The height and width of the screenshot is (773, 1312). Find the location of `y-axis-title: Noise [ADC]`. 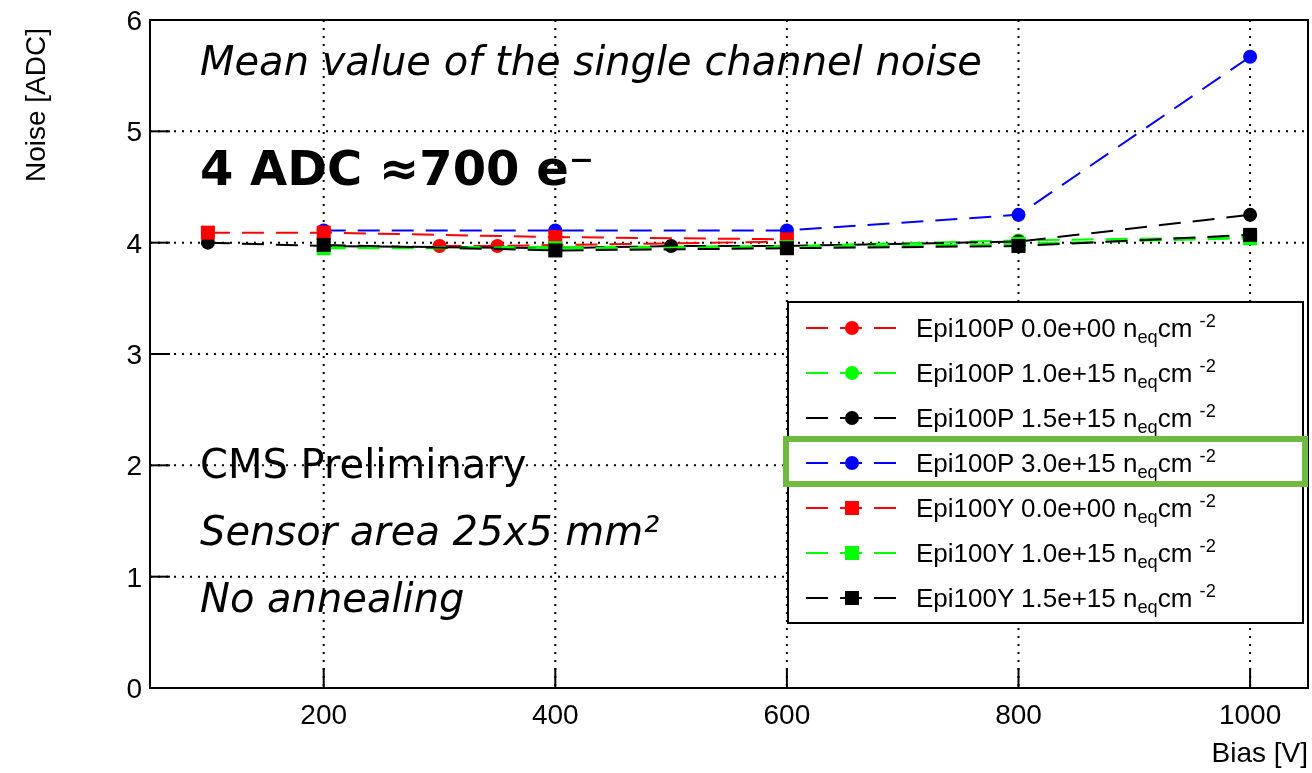

y-axis-title: Noise [ADC] is located at coordinates (35, 105).